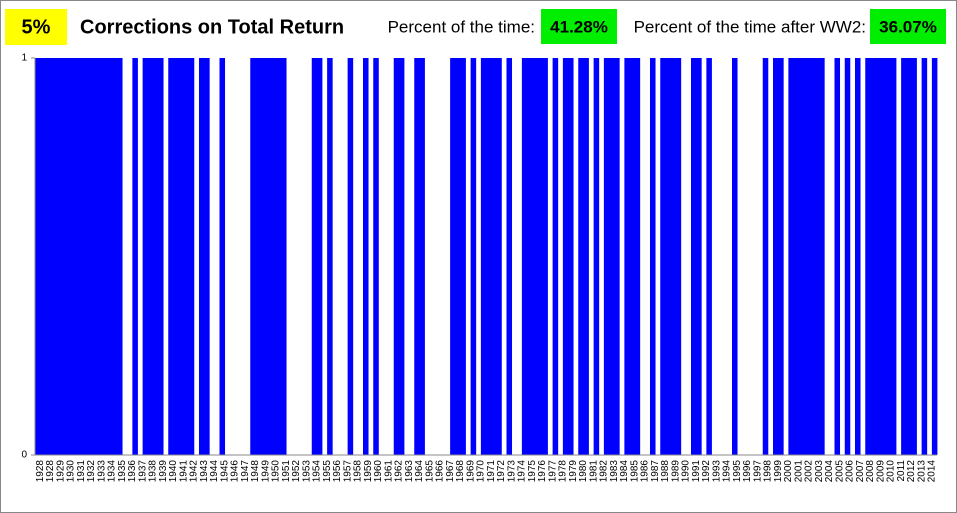 Image resolution: width=957 pixels, height=513 pixels. Describe the element at coordinates (36, 27) in the screenshot. I see `badge-box` at that location.